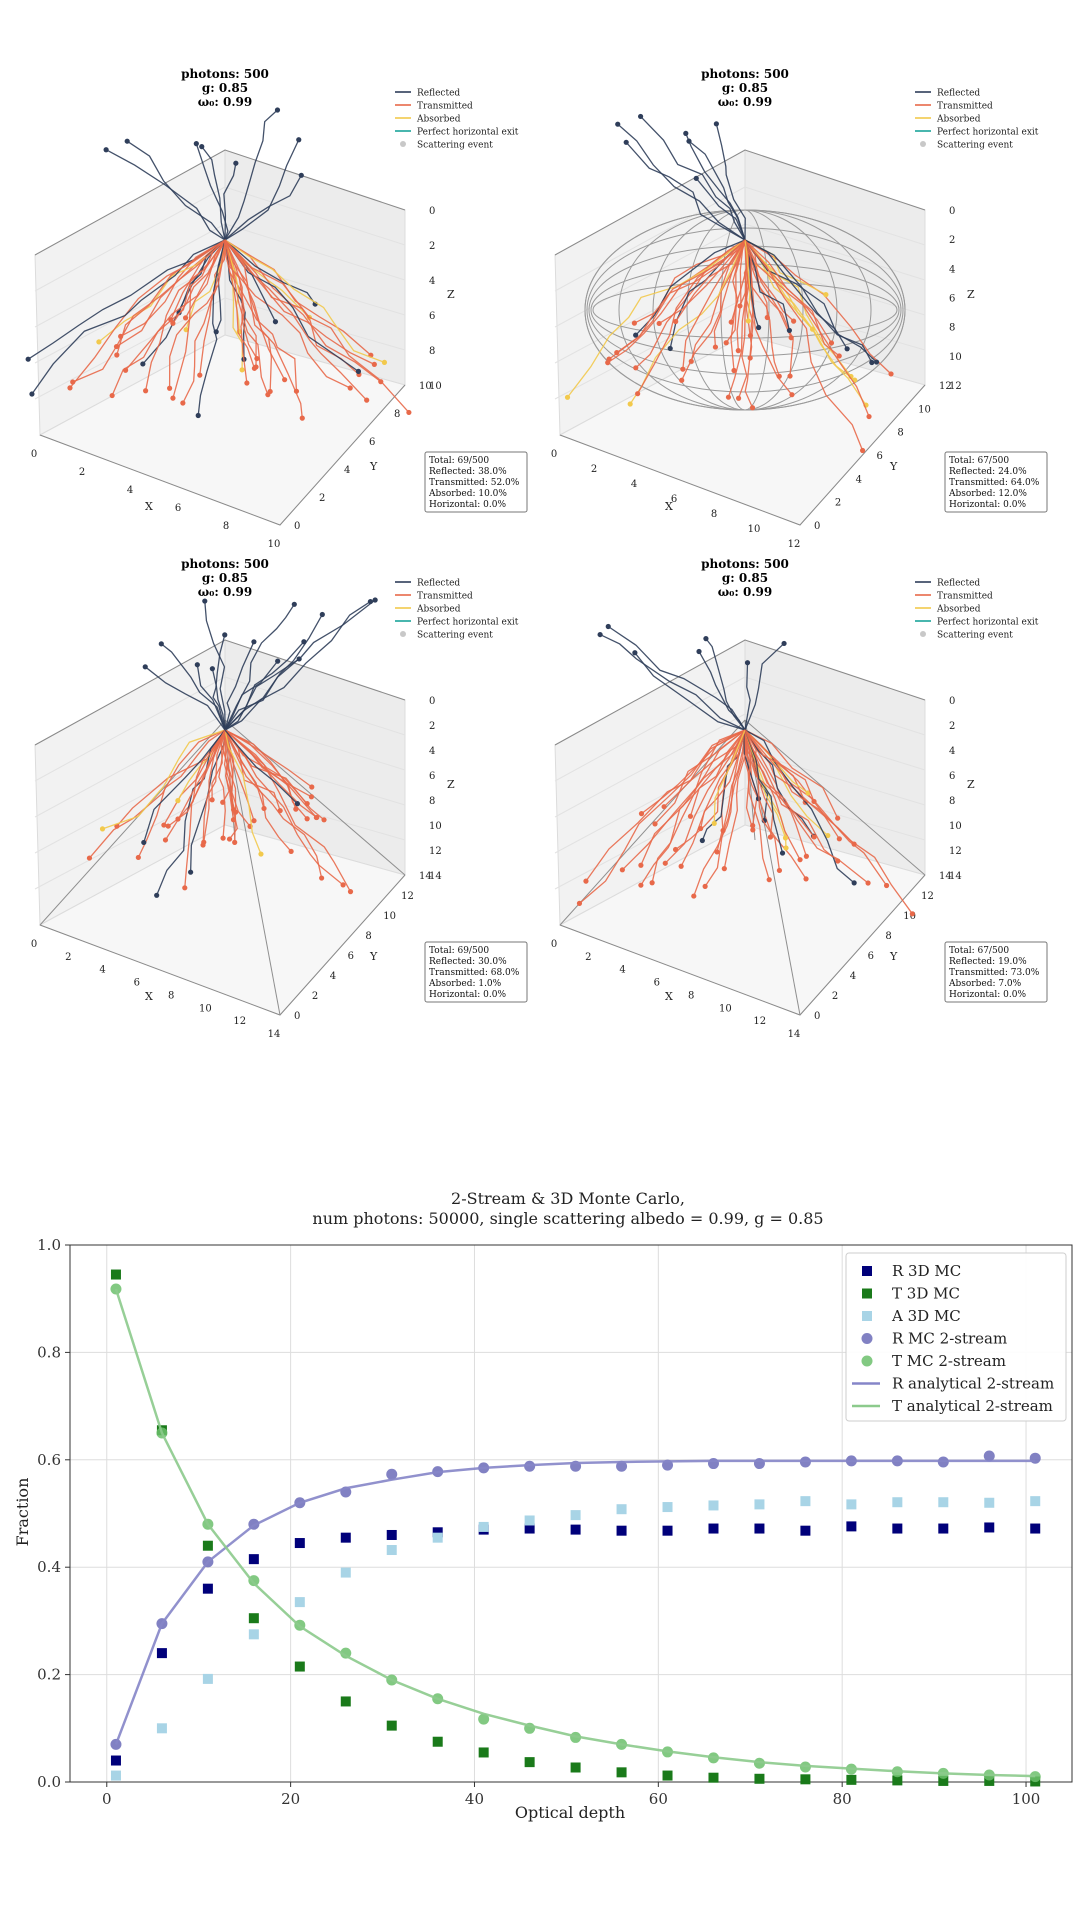  What do you see at coordinates (438, 120) in the screenshot?
I see `legend-label: Absorbed` at bounding box center [438, 120].